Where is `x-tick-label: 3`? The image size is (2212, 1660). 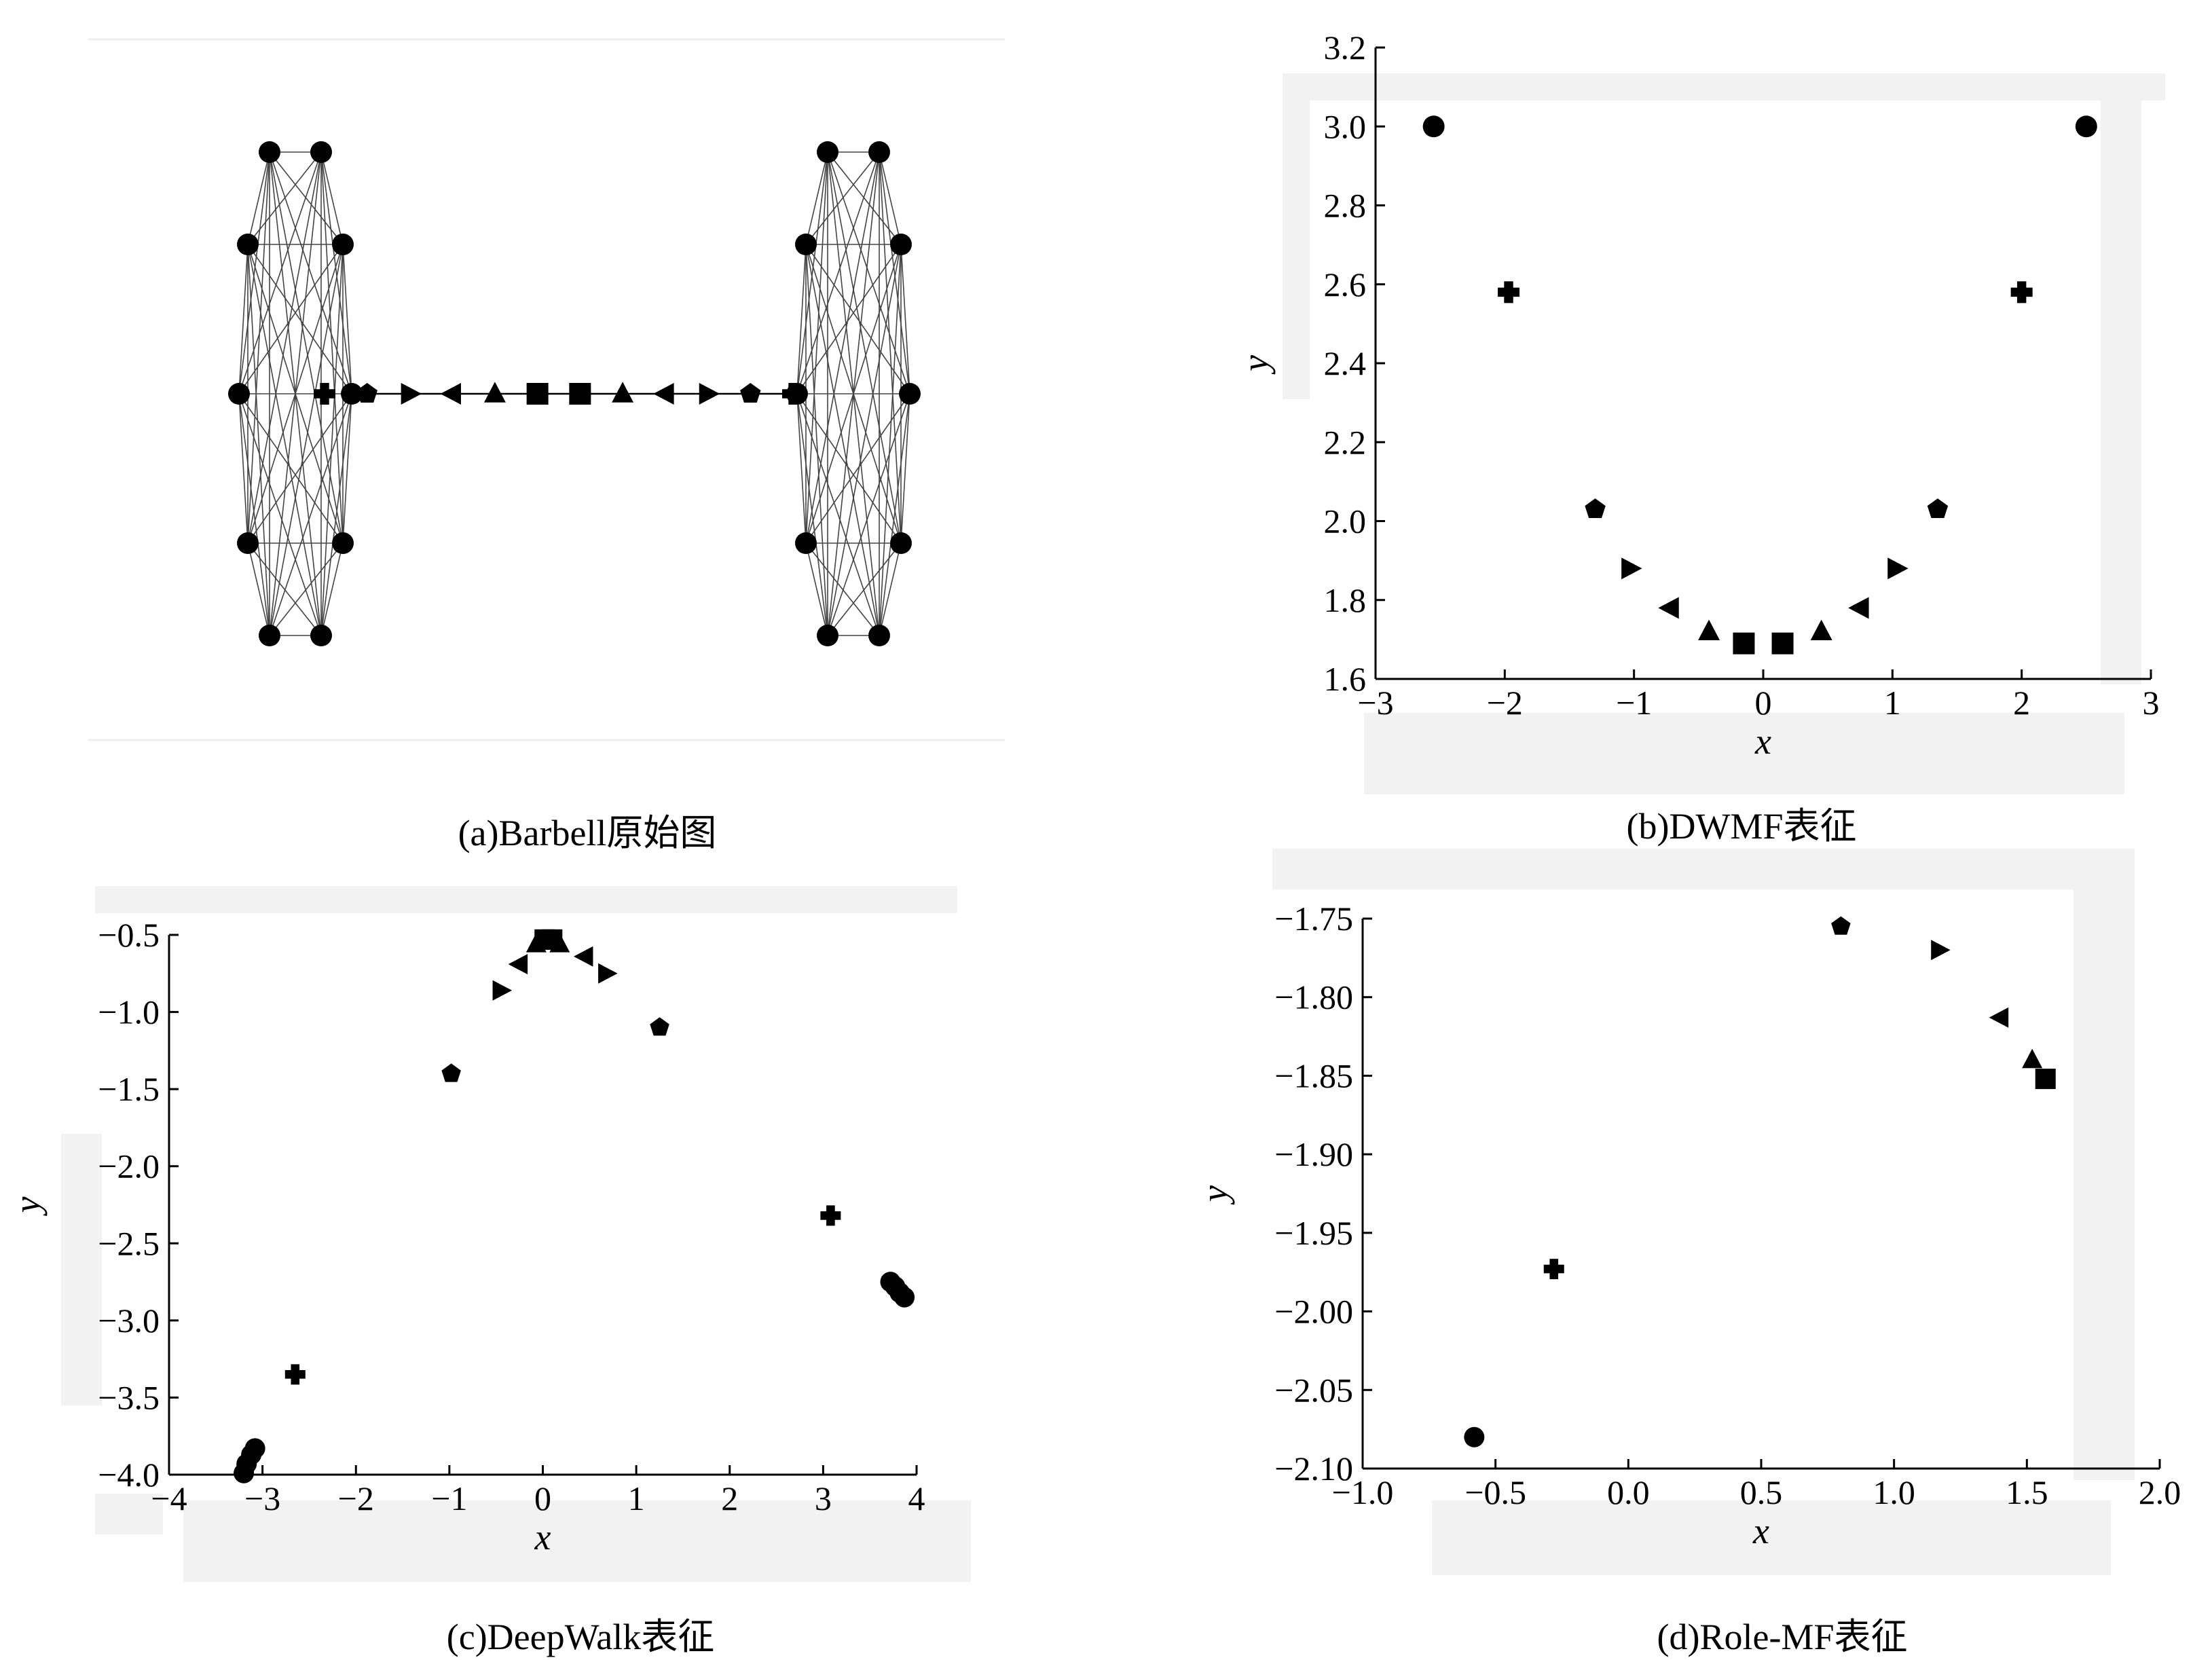
x-tick-label: 3 is located at coordinates (823, 1498).